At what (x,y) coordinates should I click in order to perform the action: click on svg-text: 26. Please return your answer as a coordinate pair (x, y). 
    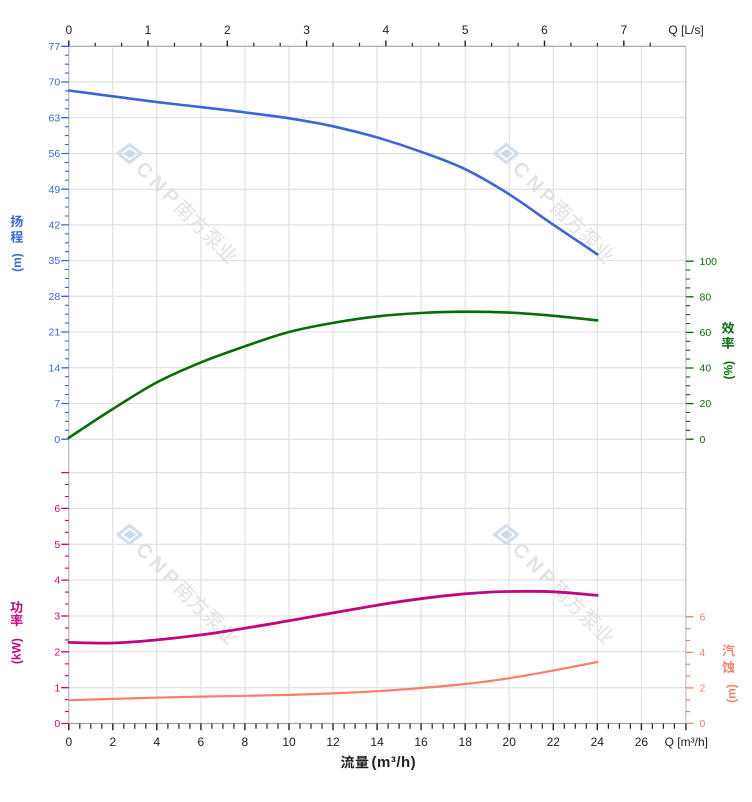
    Looking at the image, I should click on (642, 742).